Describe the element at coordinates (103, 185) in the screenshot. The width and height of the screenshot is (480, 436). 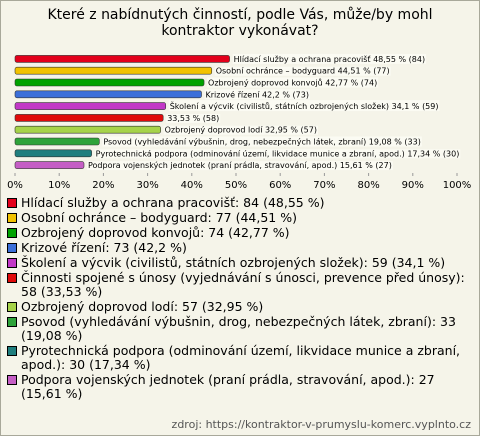
I see `x-tick-label: 20%` at that location.